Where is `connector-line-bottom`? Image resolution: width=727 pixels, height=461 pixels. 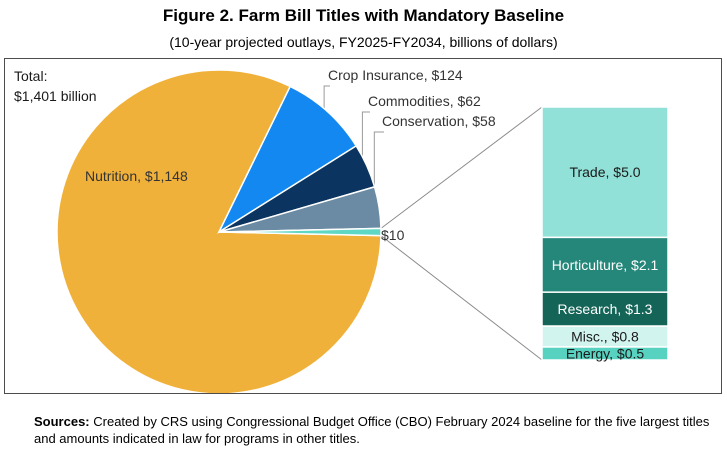
connector-line-bottom is located at coordinates (461, 298).